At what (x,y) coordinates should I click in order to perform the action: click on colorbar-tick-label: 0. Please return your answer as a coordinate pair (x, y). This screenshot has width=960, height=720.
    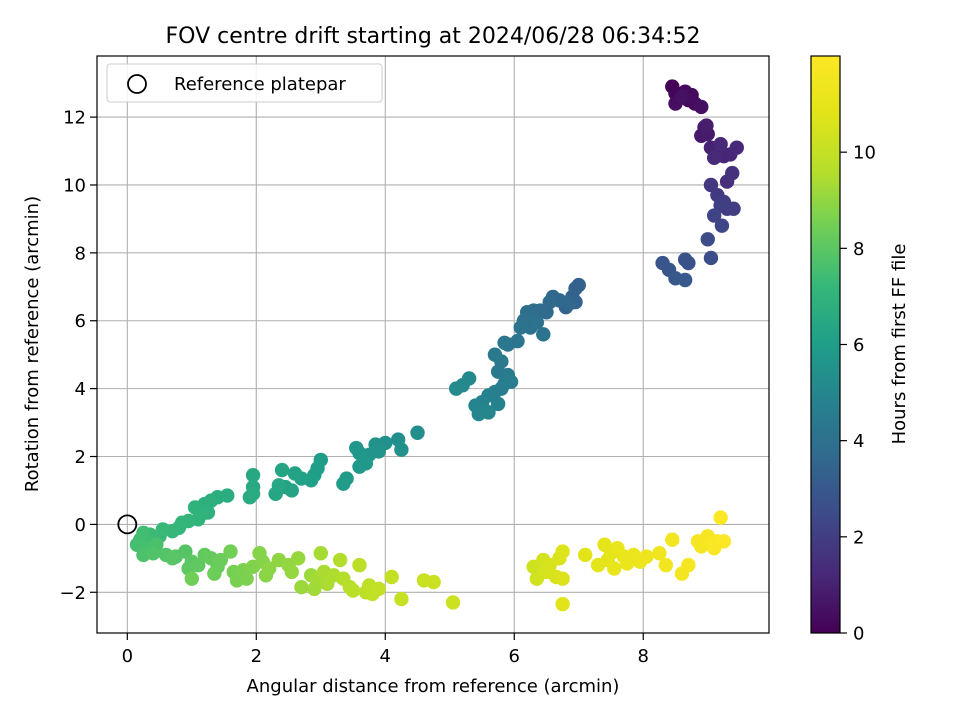
    Looking at the image, I should click on (858, 634).